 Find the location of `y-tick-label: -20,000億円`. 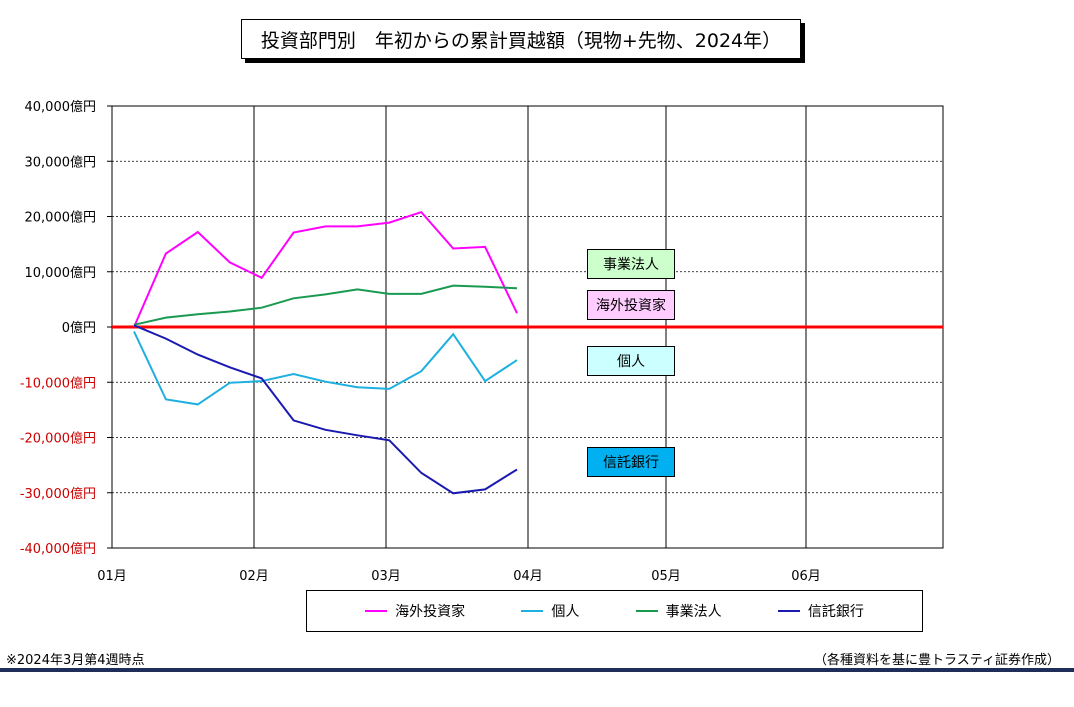

y-tick-label: -20,000億円 is located at coordinates (58, 439).